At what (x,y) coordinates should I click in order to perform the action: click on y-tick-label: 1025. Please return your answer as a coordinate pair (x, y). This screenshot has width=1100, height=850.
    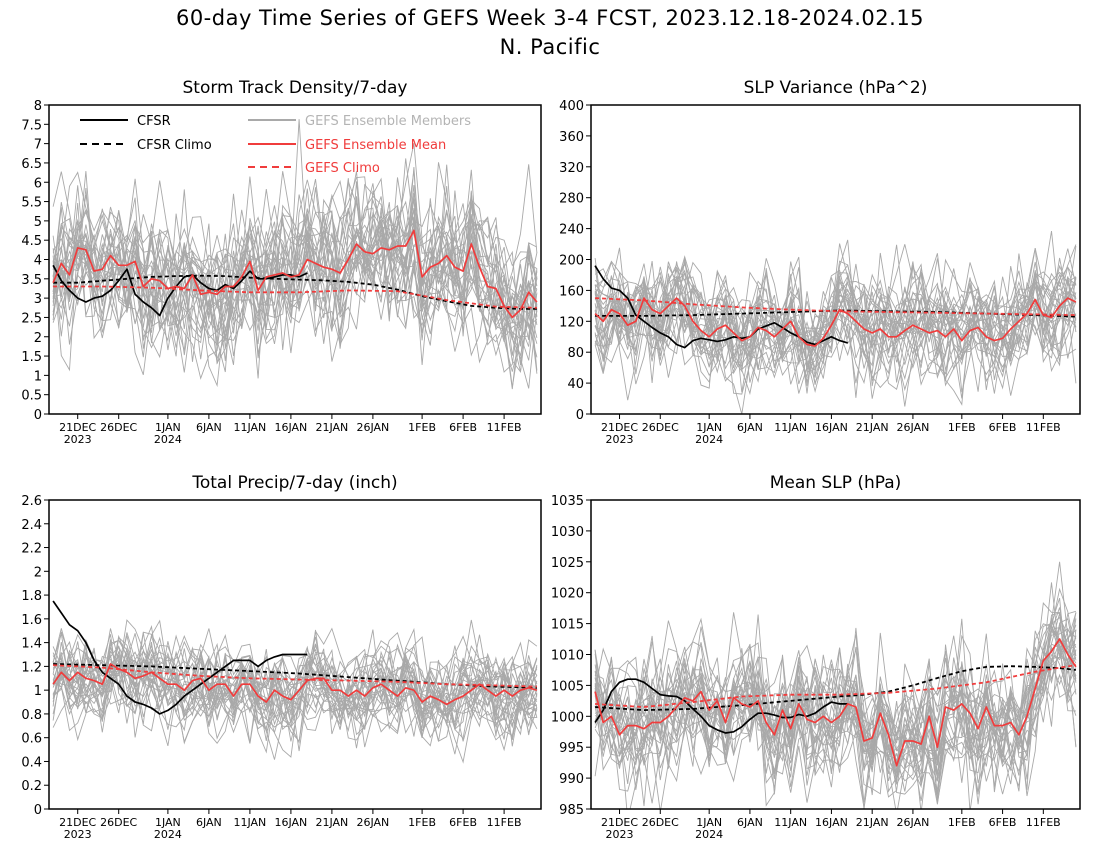
    Looking at the image, I should click on (567, 563).